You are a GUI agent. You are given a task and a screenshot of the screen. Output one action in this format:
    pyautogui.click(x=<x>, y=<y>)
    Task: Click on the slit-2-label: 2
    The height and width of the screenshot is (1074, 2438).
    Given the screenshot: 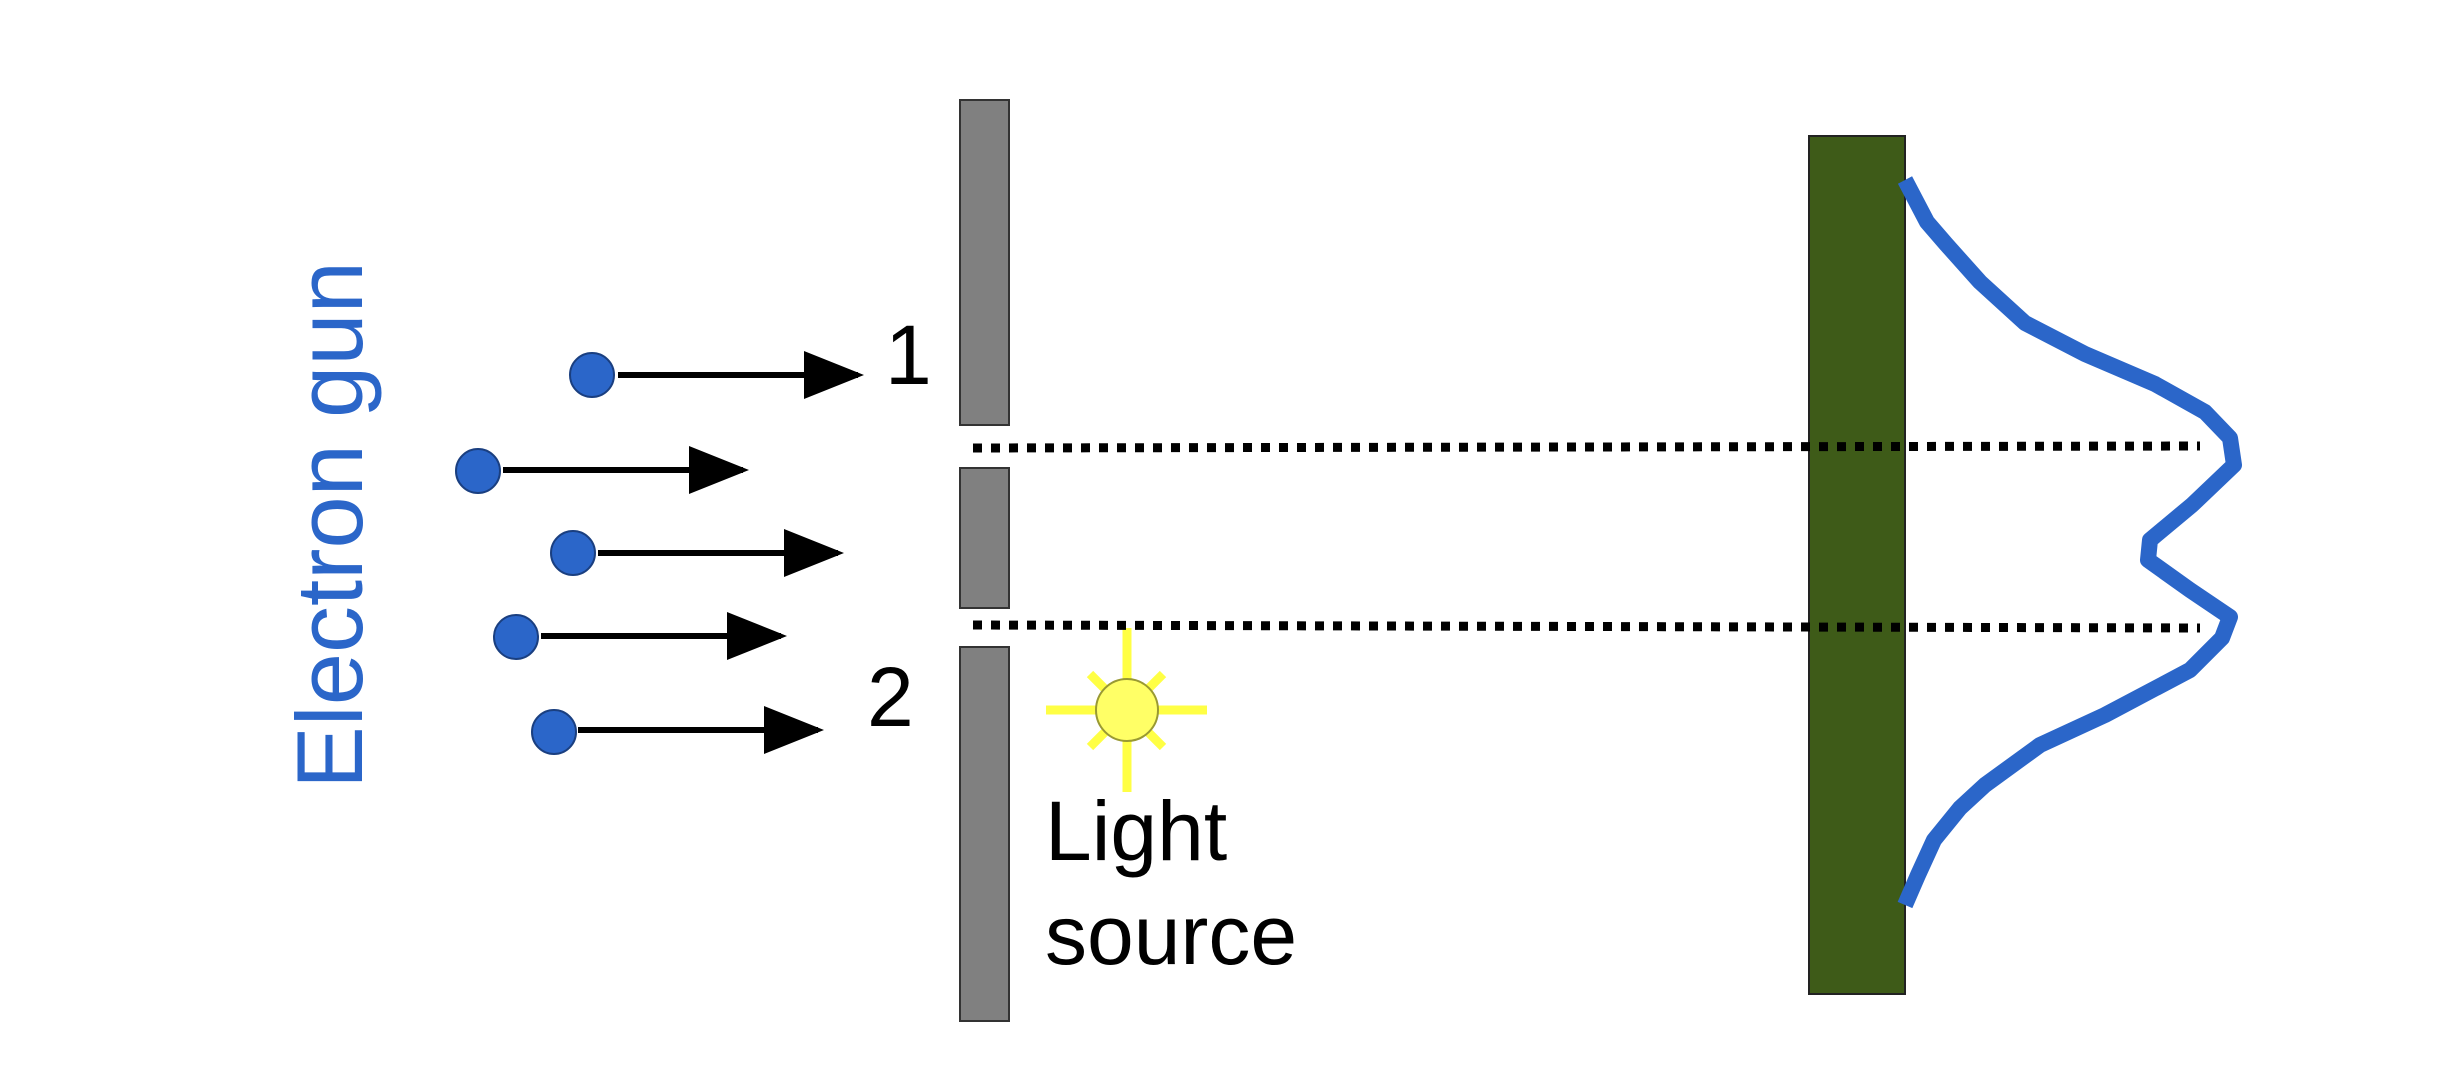 What is the action you would take?
    pyautogui.click(x=890, y=697)
    